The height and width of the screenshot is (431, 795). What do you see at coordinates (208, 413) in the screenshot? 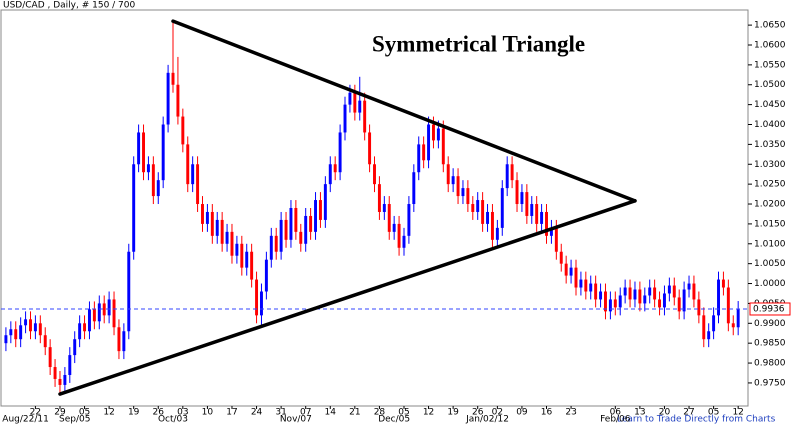
I see `x-tick-label: 10` at bounding box center [208, 413].